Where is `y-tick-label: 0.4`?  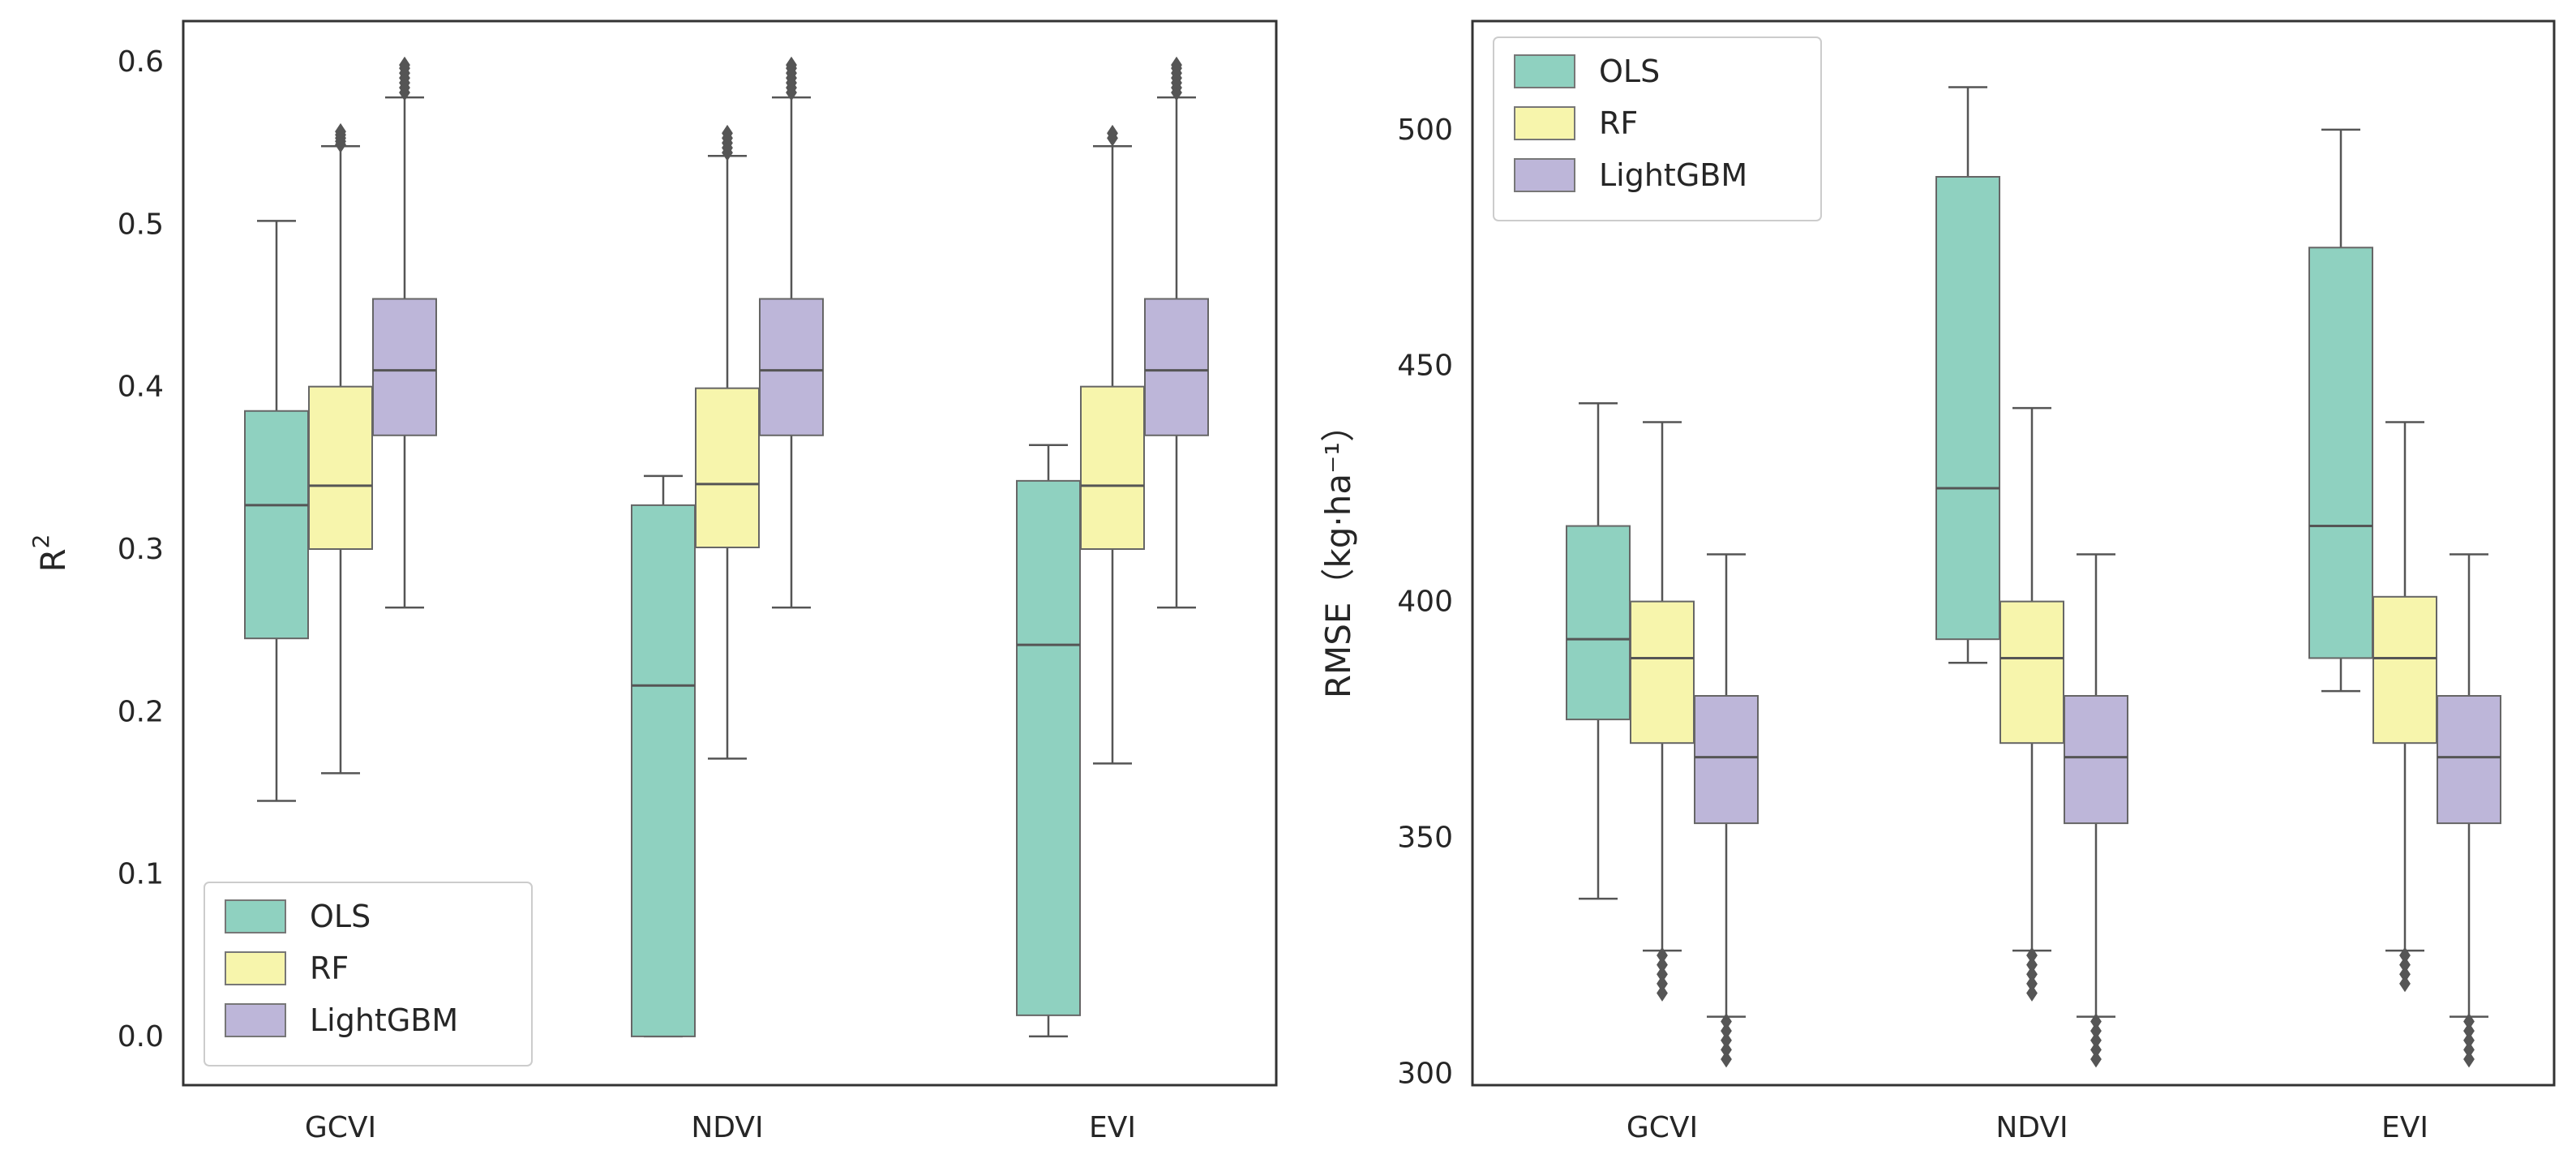
y-tick-label: 0.4 is located at coordinates (141, 387).